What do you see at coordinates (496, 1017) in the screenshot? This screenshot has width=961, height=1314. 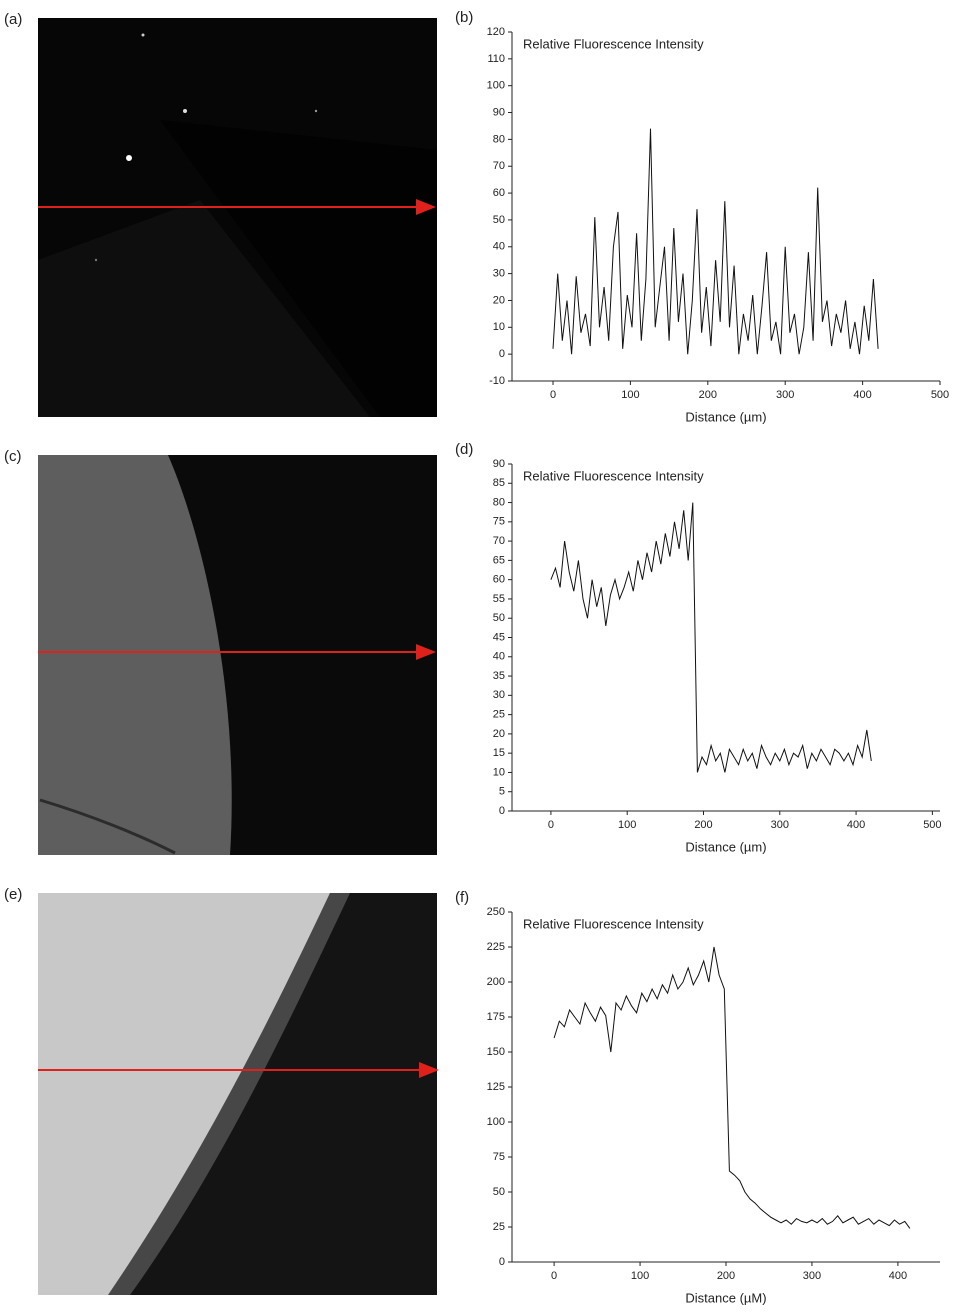 I see `y-tick-label: 175` at bounding box center [496, 1017].